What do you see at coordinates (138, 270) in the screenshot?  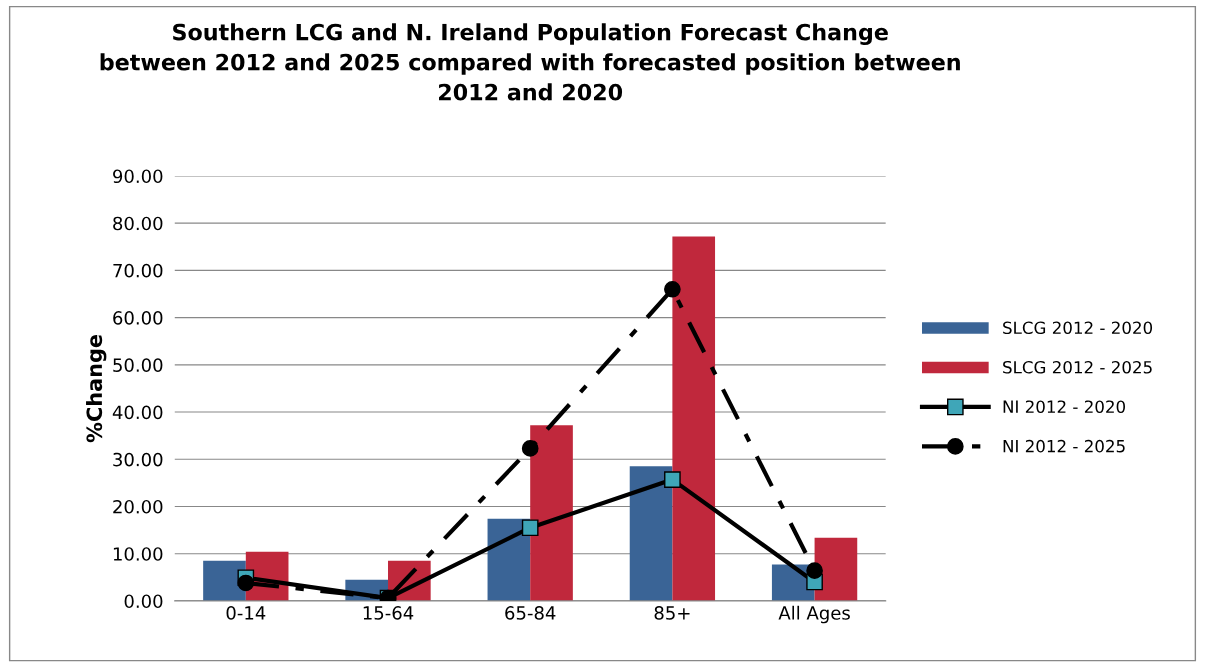 I see `y-tick-label: 70.00` at bounding box center [138, 270].